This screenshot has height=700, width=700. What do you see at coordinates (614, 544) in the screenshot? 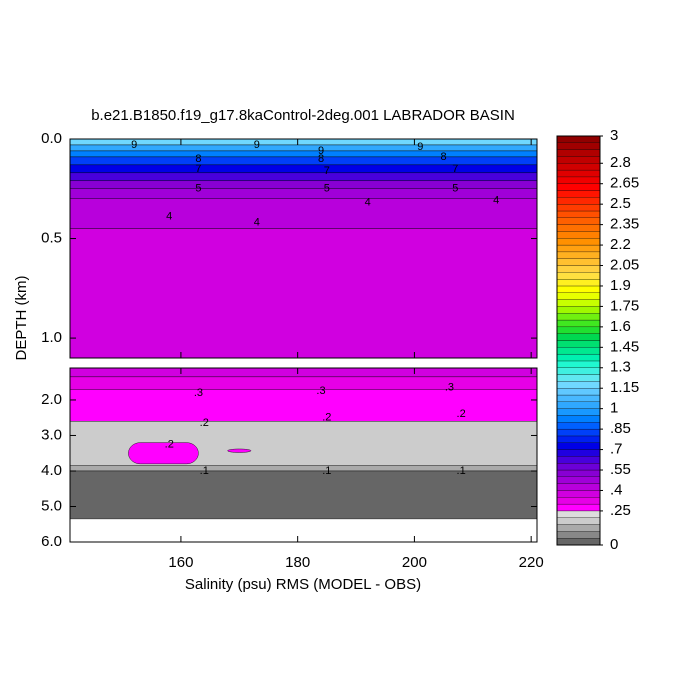
I see `colorbar-tick-label: 0` at bounding box center [614, 544].